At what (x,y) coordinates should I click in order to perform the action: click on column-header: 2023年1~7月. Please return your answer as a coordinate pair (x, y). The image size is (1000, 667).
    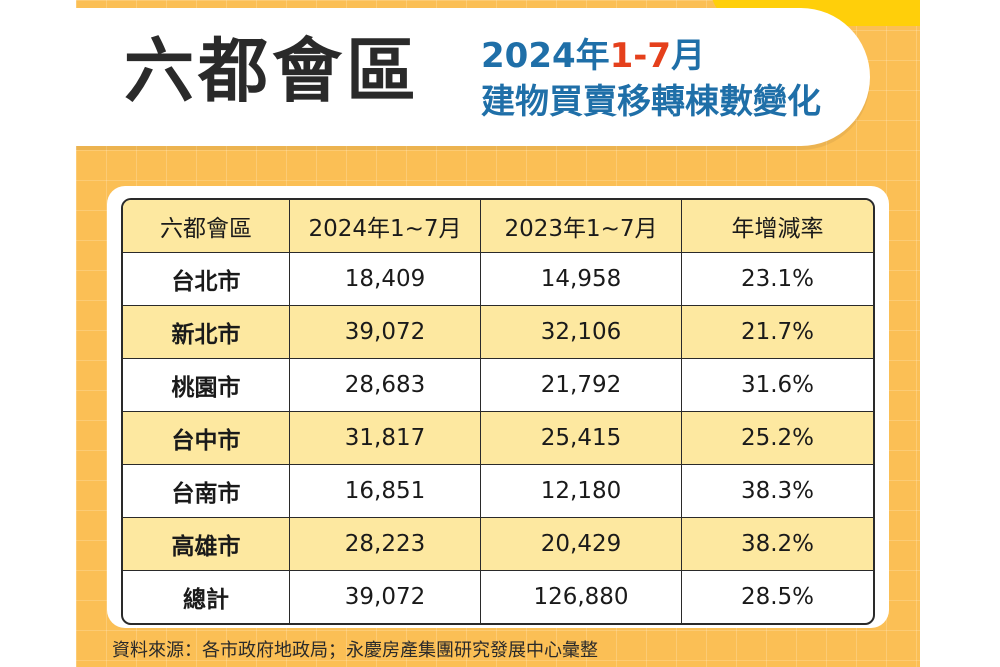
    Looking at the image, I should click on (581, 226).